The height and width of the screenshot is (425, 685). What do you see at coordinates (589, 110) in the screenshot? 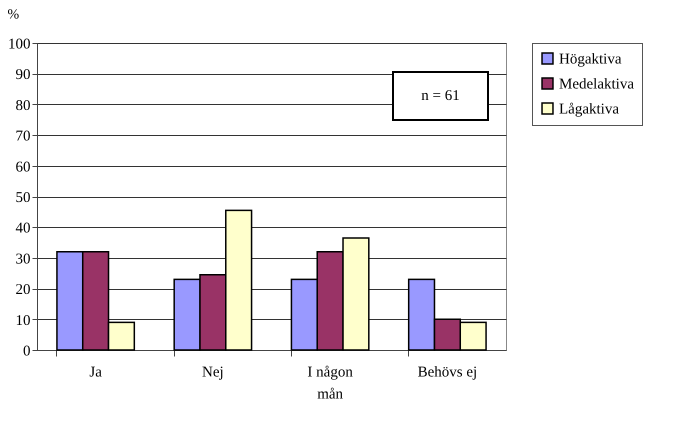
I see `legend-label: Lågaktiva` at bounding box center [589, 110].